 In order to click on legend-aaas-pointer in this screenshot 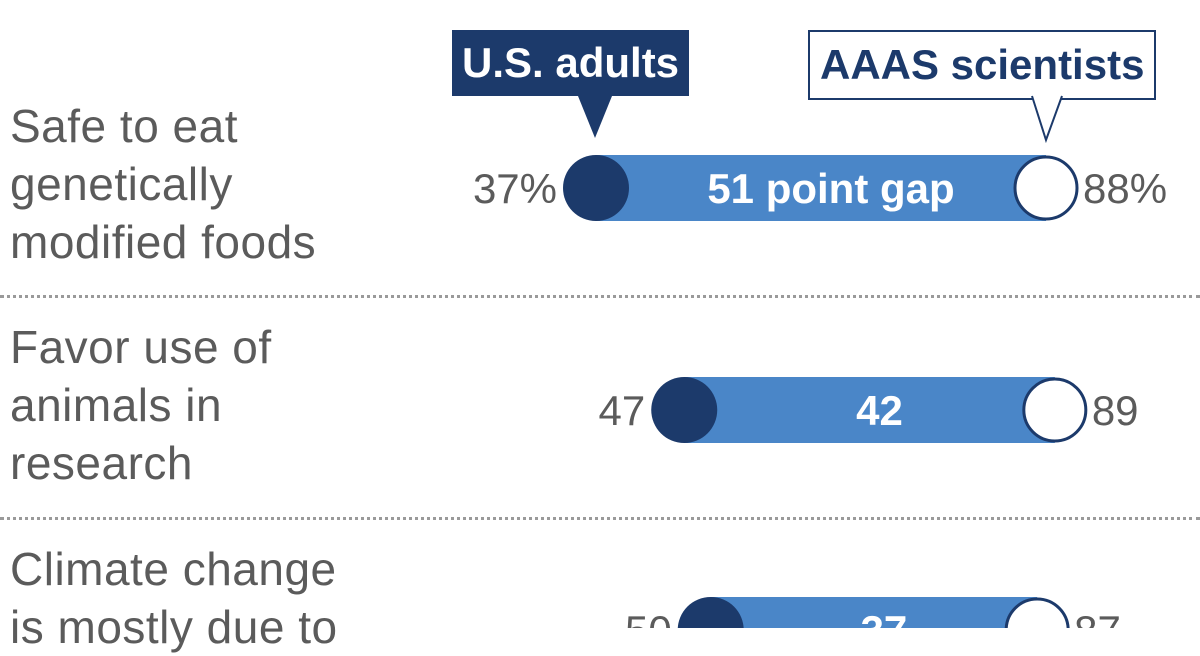, I will do `click(1047, 119)`.